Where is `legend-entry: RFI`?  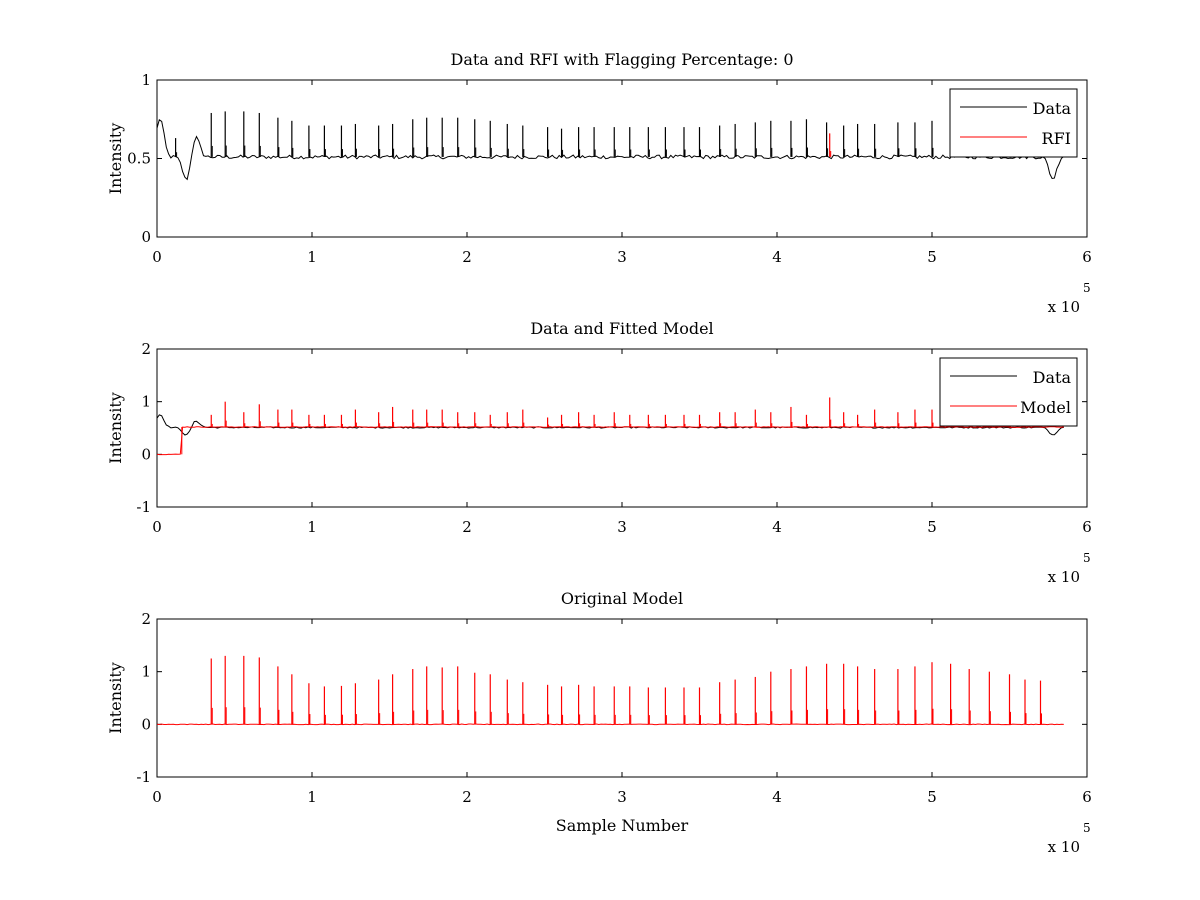 legend-entry: RFI is located at coordinates (1056, 138).